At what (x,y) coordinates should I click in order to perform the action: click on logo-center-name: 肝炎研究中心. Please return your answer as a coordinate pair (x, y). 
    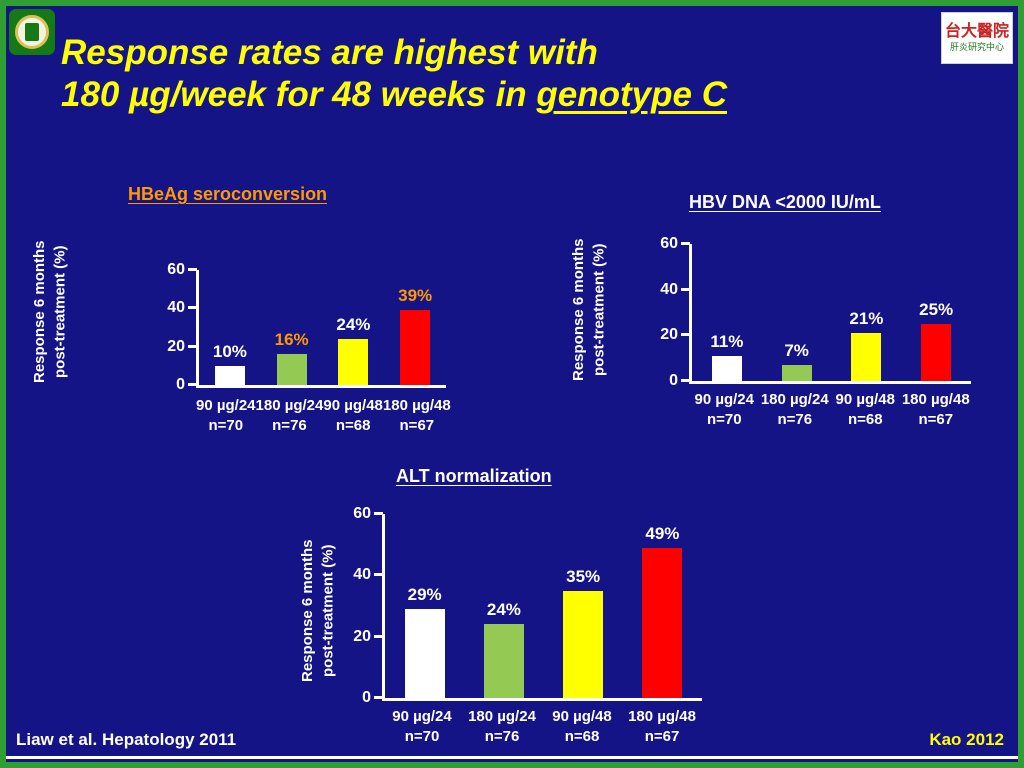
    Looking at the image, I should click on (976, 47).